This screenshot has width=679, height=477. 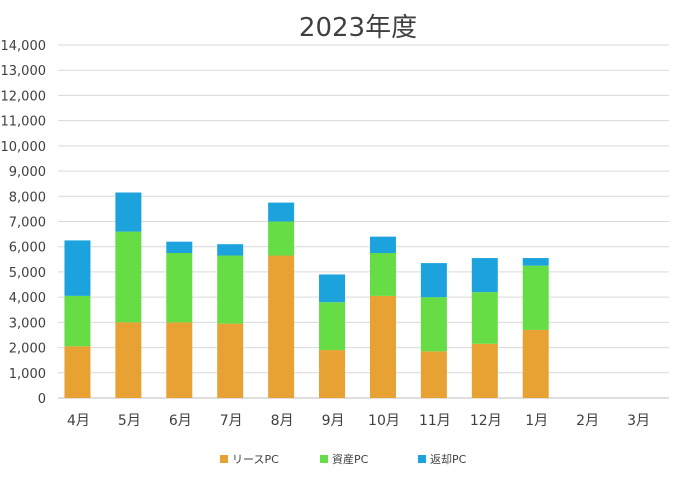 I want to click on y-tick-label: 3,000, so click(x=27, y=323).